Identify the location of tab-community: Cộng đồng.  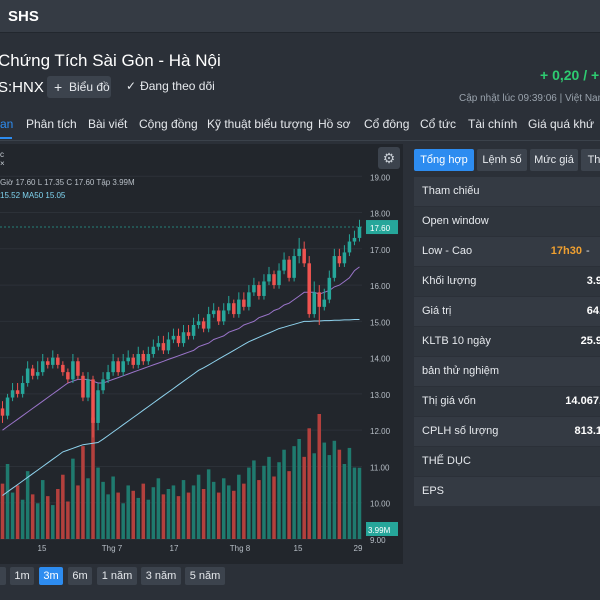
(168, 124).